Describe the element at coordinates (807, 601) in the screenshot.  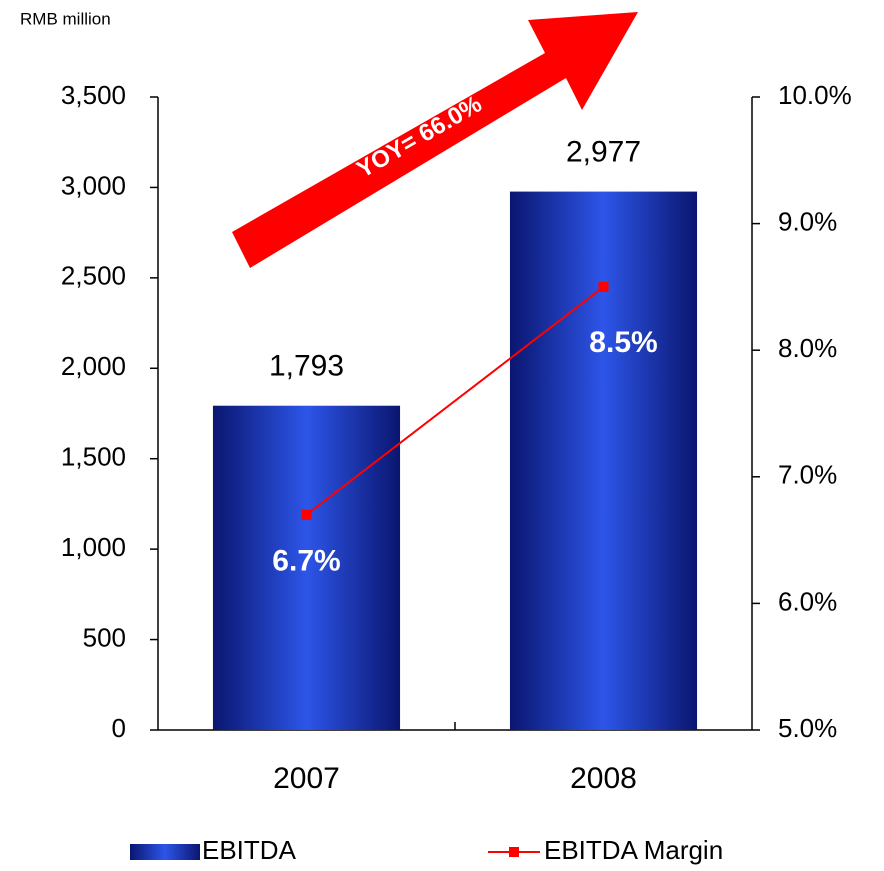
I see `y2-tick-label: 6.0%` at that location.